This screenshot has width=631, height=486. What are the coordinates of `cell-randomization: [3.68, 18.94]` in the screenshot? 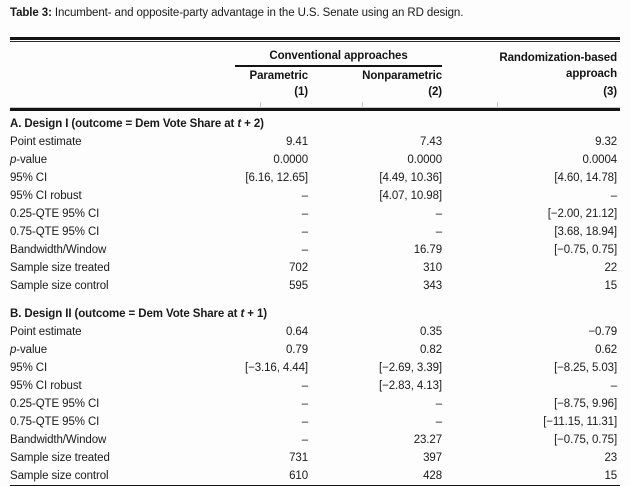 It's located at (586, 232).